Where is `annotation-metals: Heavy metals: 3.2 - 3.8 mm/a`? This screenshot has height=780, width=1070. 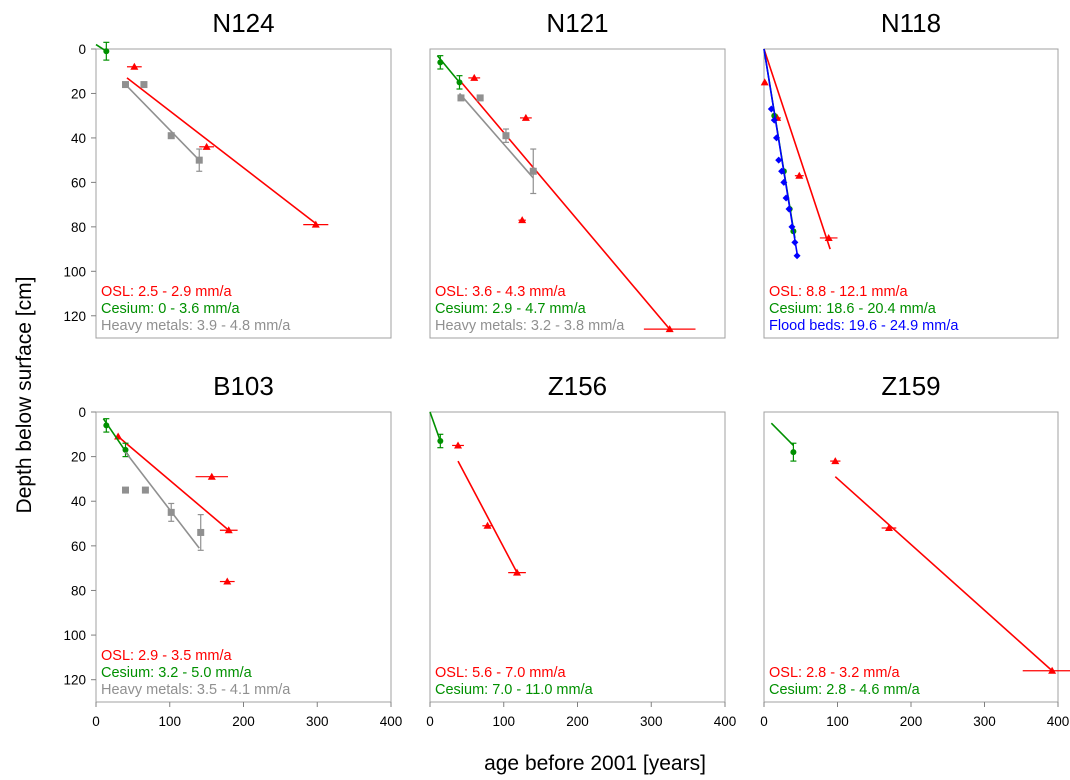 annotation-metals: Heavy metals: 3.2 - 3.8 mm/a is located at coordinates (530, 326).